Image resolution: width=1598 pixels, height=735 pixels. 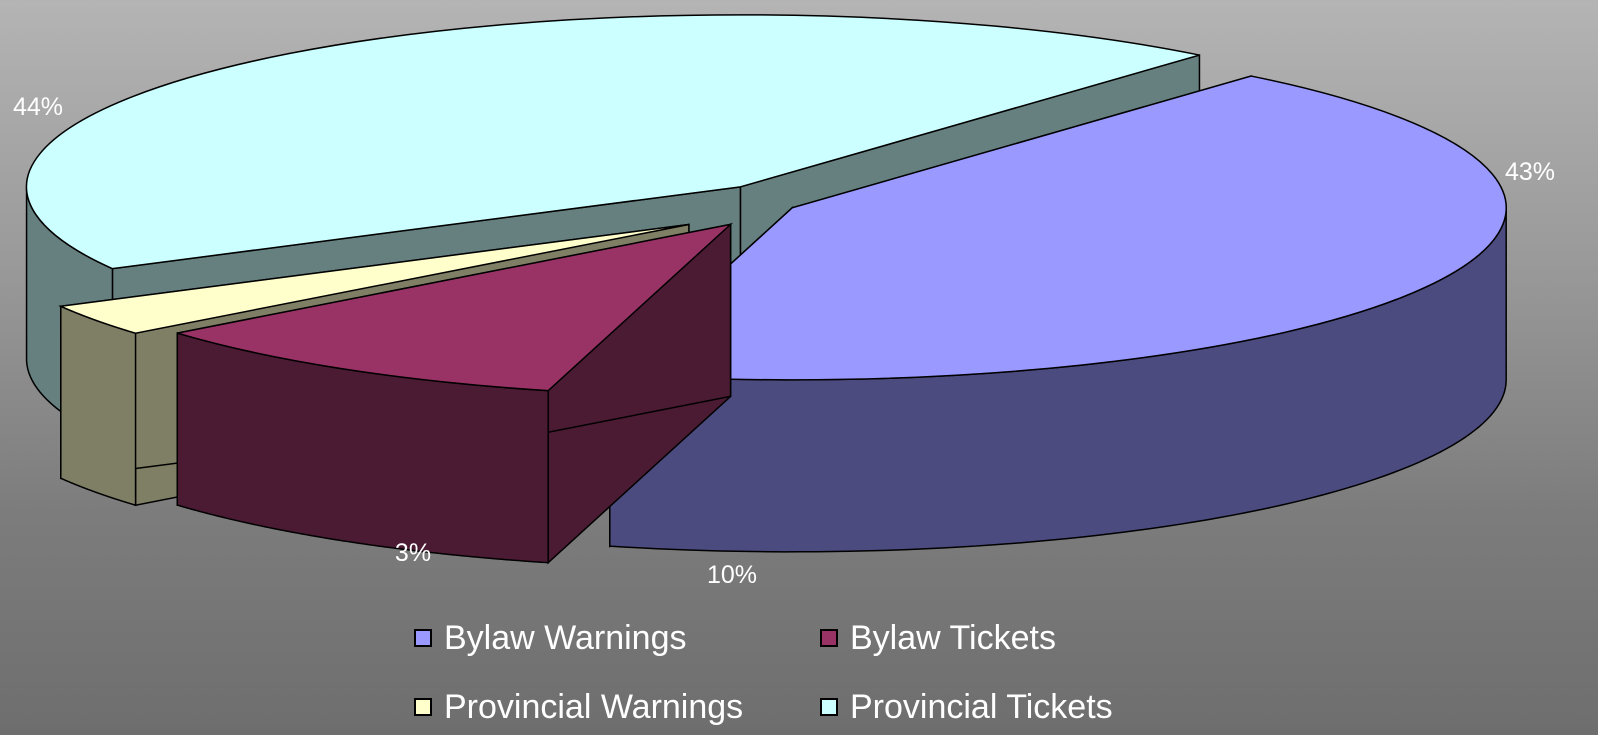 I want to click on data-label-provincial-tickets: 44%, so click(x=38, y=107).